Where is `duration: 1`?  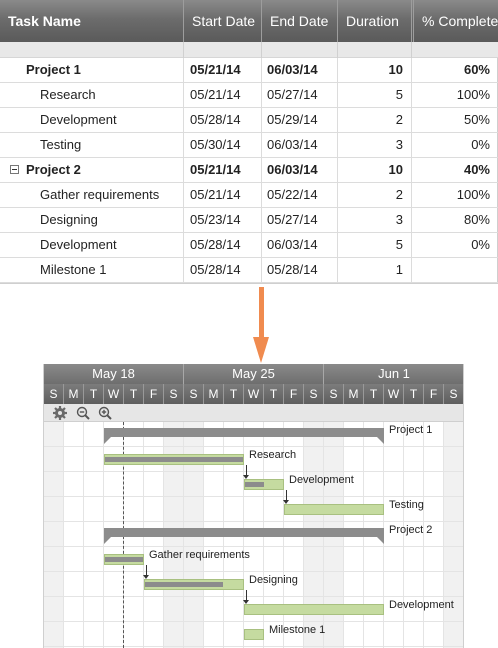
duration: 1 is located at coordinates (374, 270).